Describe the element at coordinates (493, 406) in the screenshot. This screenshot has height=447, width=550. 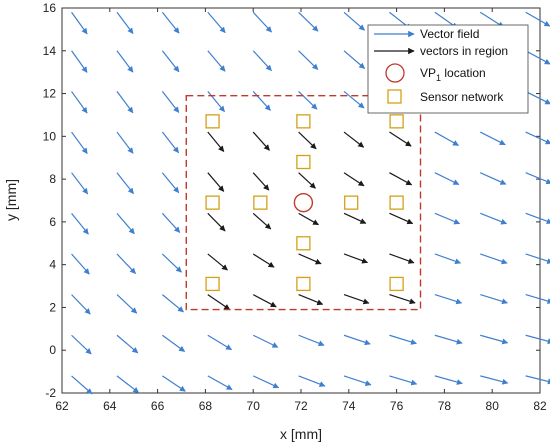
I see `x-tick-label: 80` at that location.